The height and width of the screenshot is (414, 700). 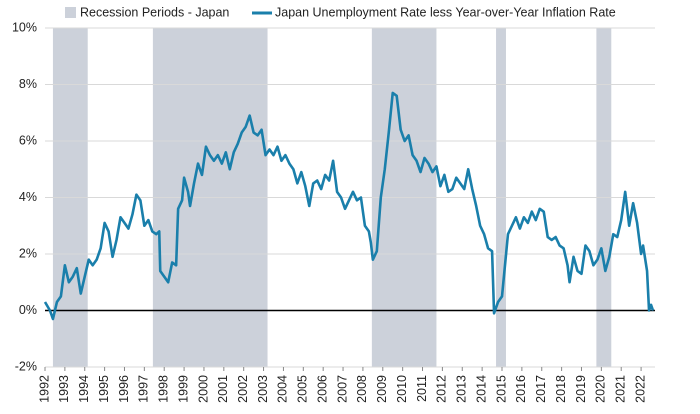 I want to click on x-tick-label: 2003, so click(x=263, y=389).